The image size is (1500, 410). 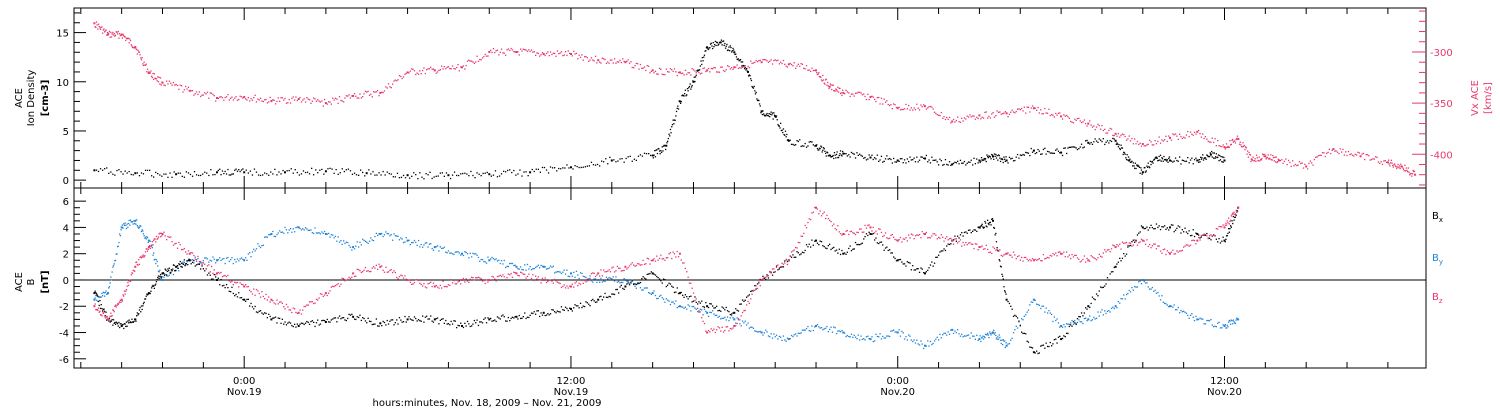 What do you see at coordinates (19, 98) in the screenshot?
I see `top-ylabel-line-1: ACE` at bounding box center [19, 98].